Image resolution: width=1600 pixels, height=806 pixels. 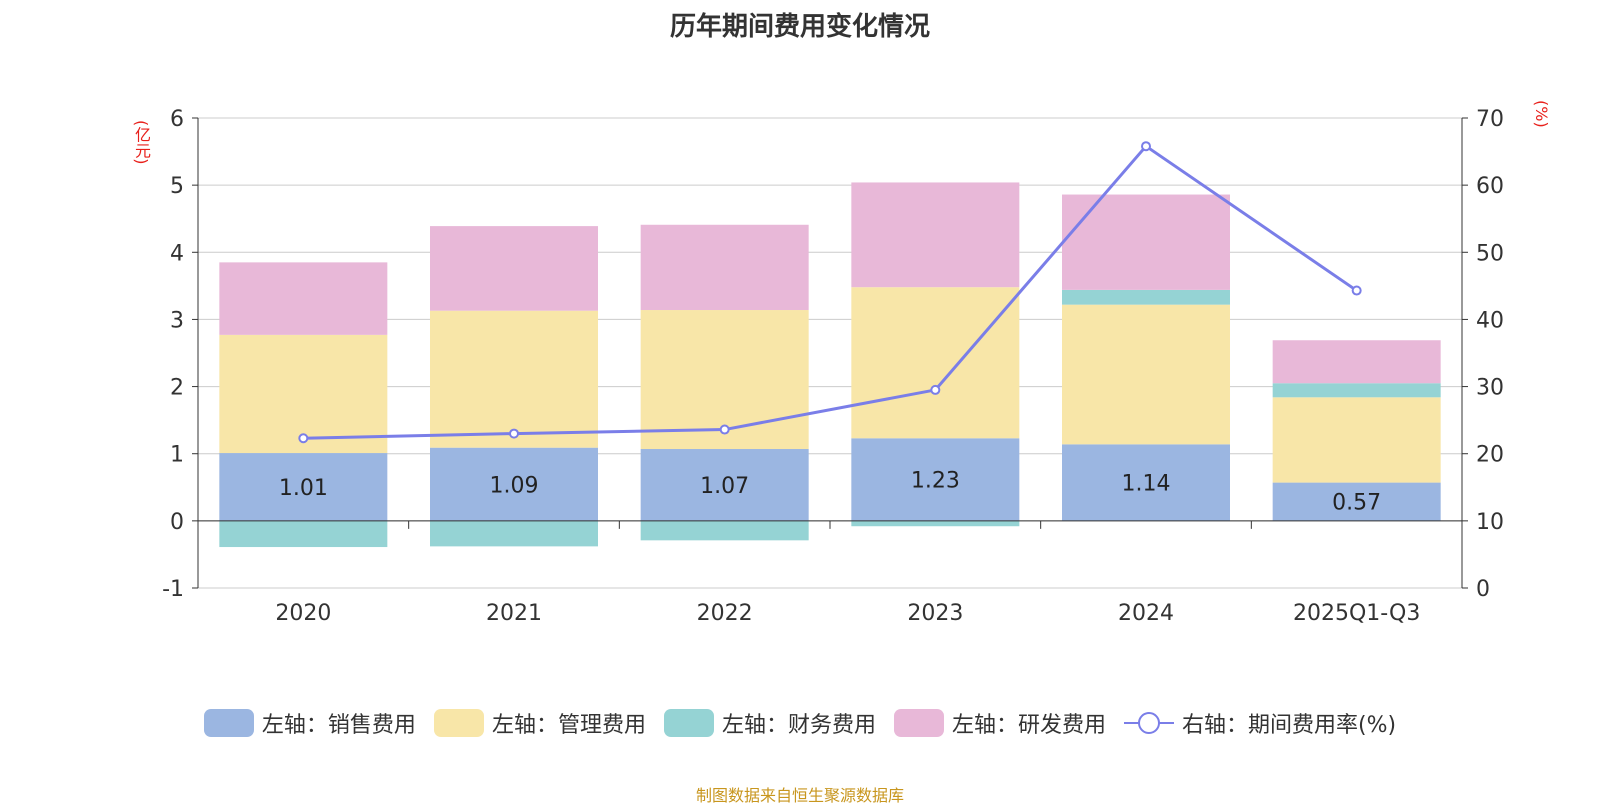 I want to click on bar-label-2022: 1.07, so click(x=724, y=486).